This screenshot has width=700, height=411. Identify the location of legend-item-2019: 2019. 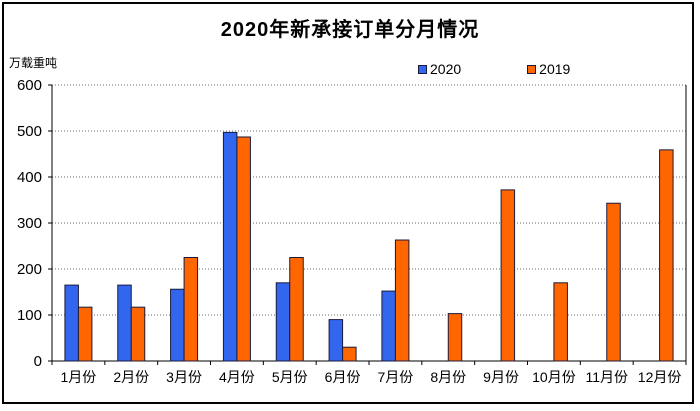
(548, 69).